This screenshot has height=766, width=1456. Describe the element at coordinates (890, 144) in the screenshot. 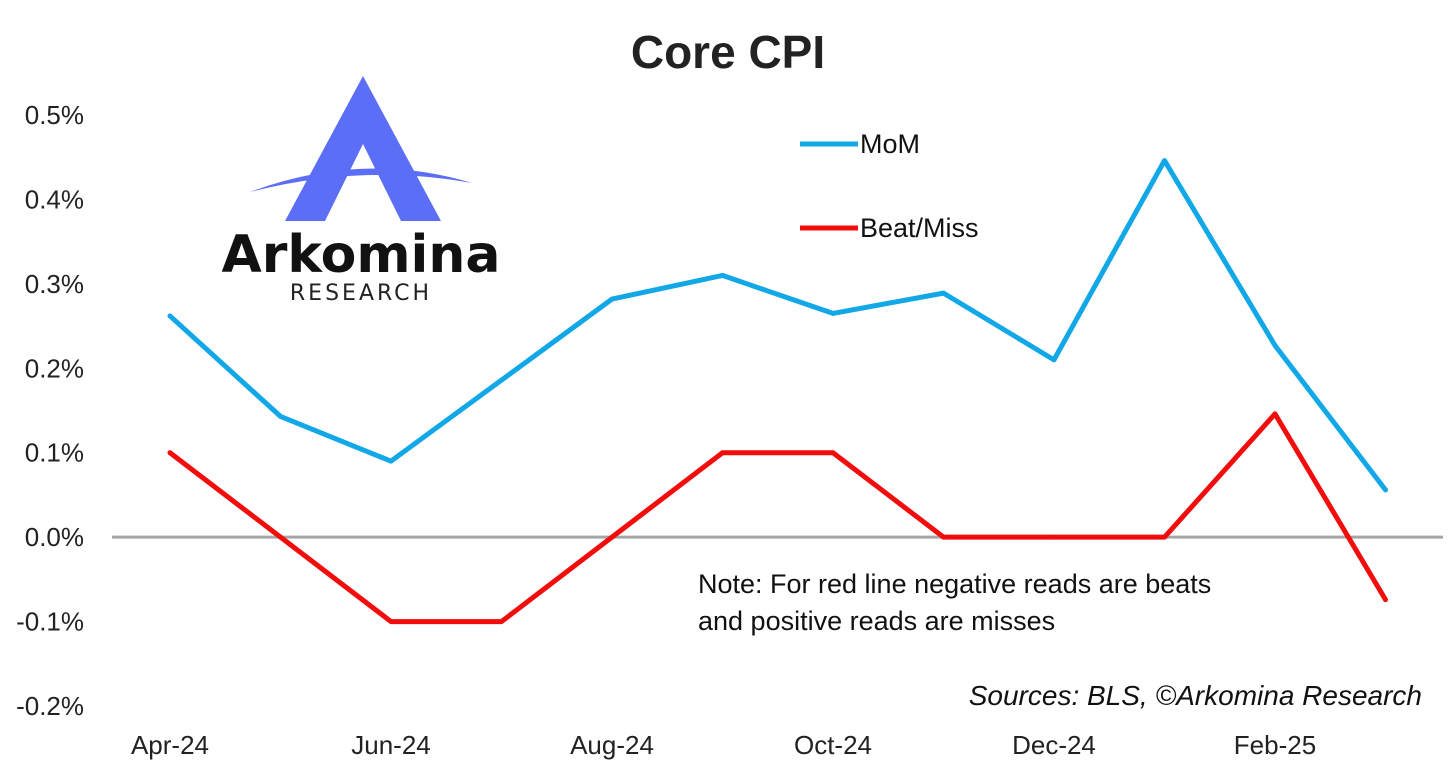

I see `legend-label-mom: MoM` at that location.